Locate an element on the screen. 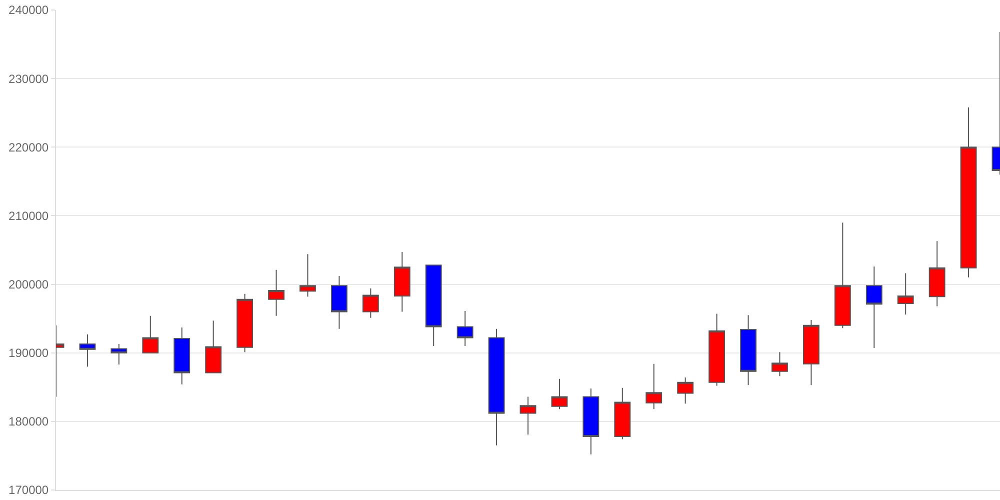 This screenshot has width=1000, height=500. y-tick-label: 180000 is located at coordinates (28, 421).